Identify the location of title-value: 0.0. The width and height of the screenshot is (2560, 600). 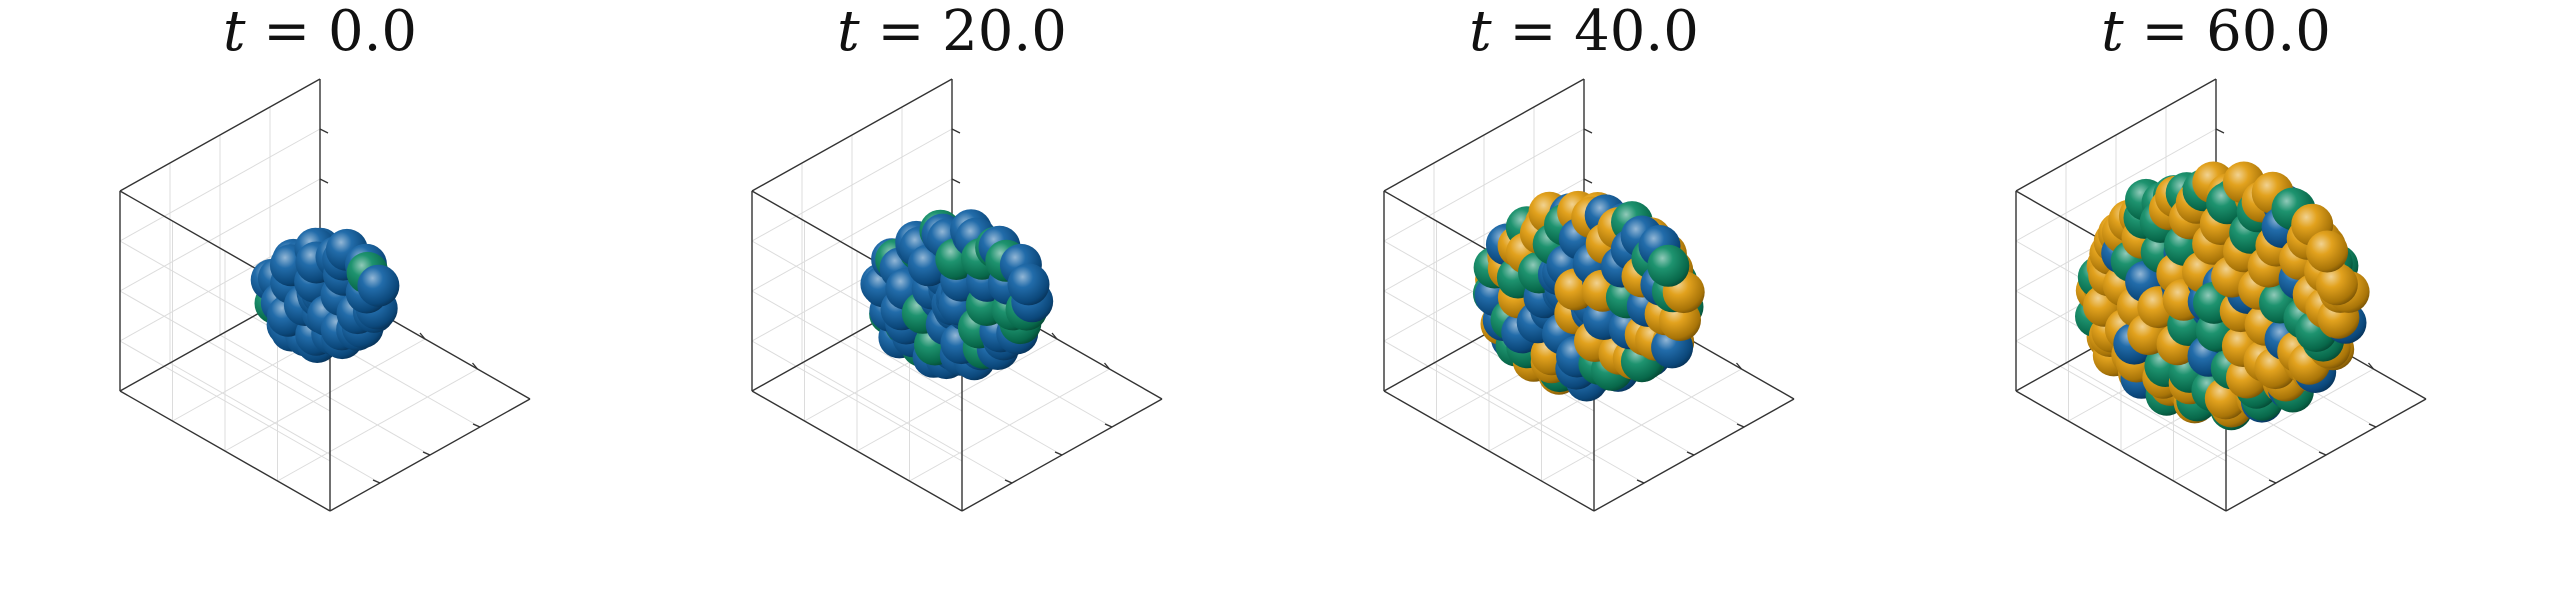
(372, 32).